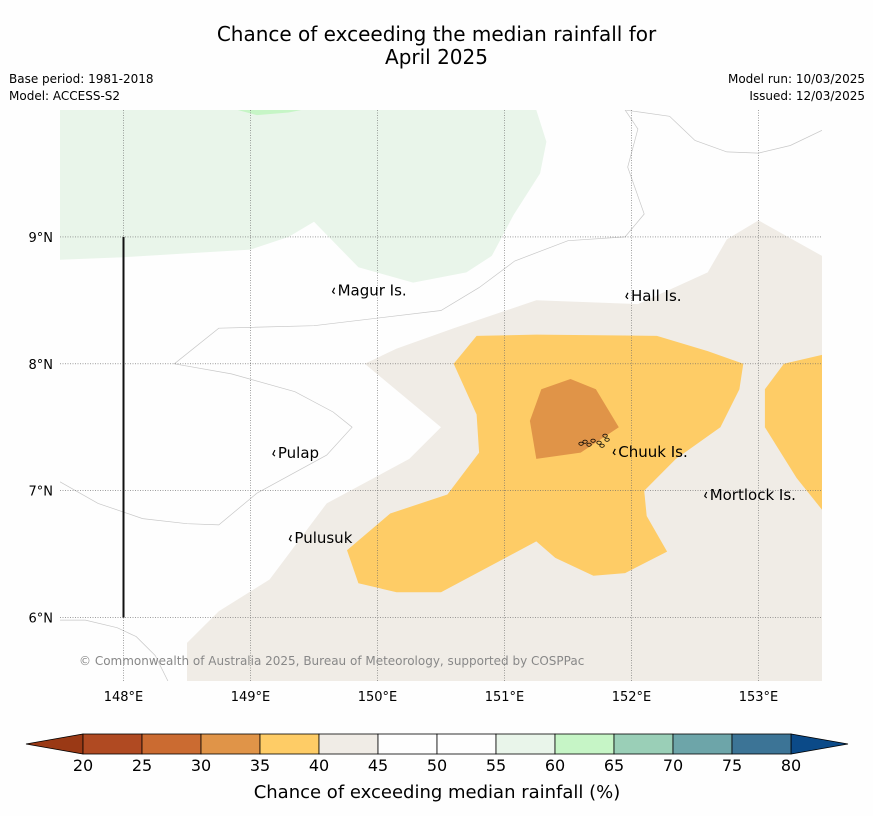 This screenshot has width=873, height=816. Describe the element at coordinates (298, 453) in the screenshot. I see `place-label: Pulap` at that location.